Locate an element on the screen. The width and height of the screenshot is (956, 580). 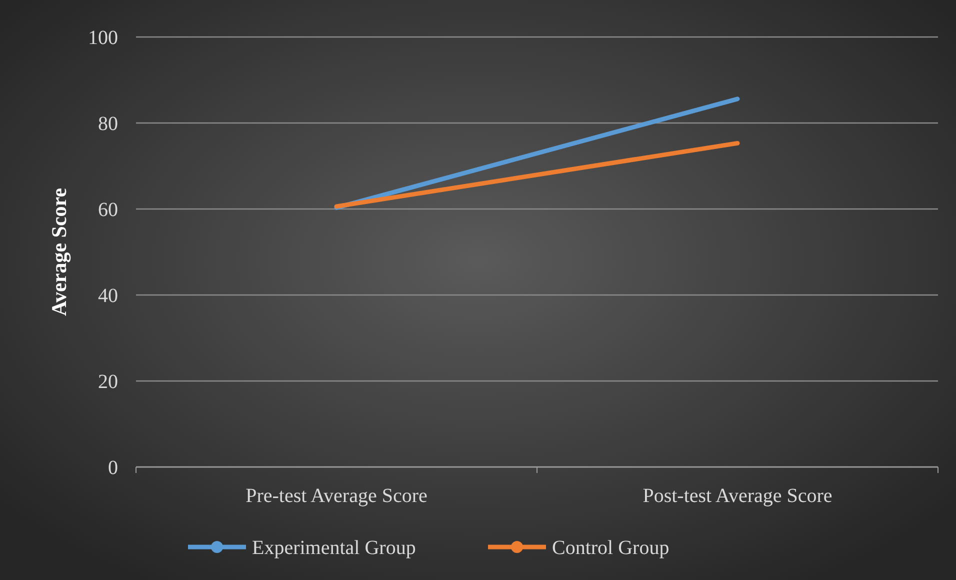
y-tick-label: 80 is located at coordinates (108, 124).